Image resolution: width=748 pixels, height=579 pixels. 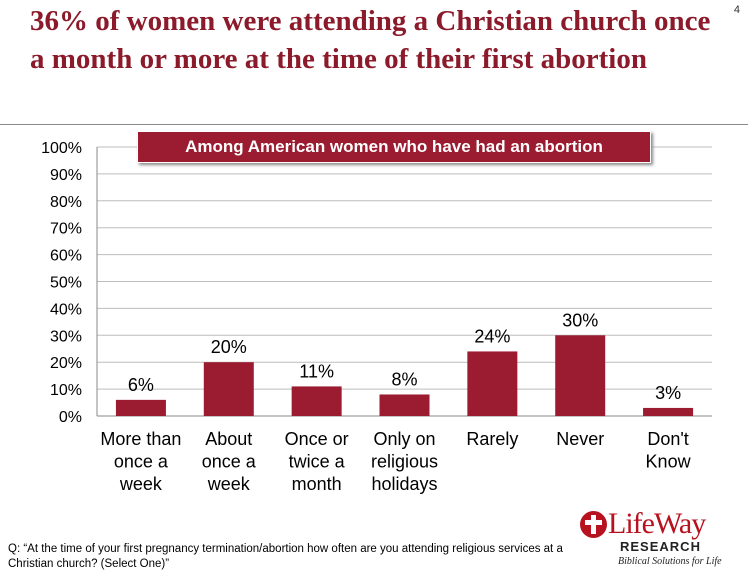 I want to click on data-label: 8%, so click(x=404, y=379).